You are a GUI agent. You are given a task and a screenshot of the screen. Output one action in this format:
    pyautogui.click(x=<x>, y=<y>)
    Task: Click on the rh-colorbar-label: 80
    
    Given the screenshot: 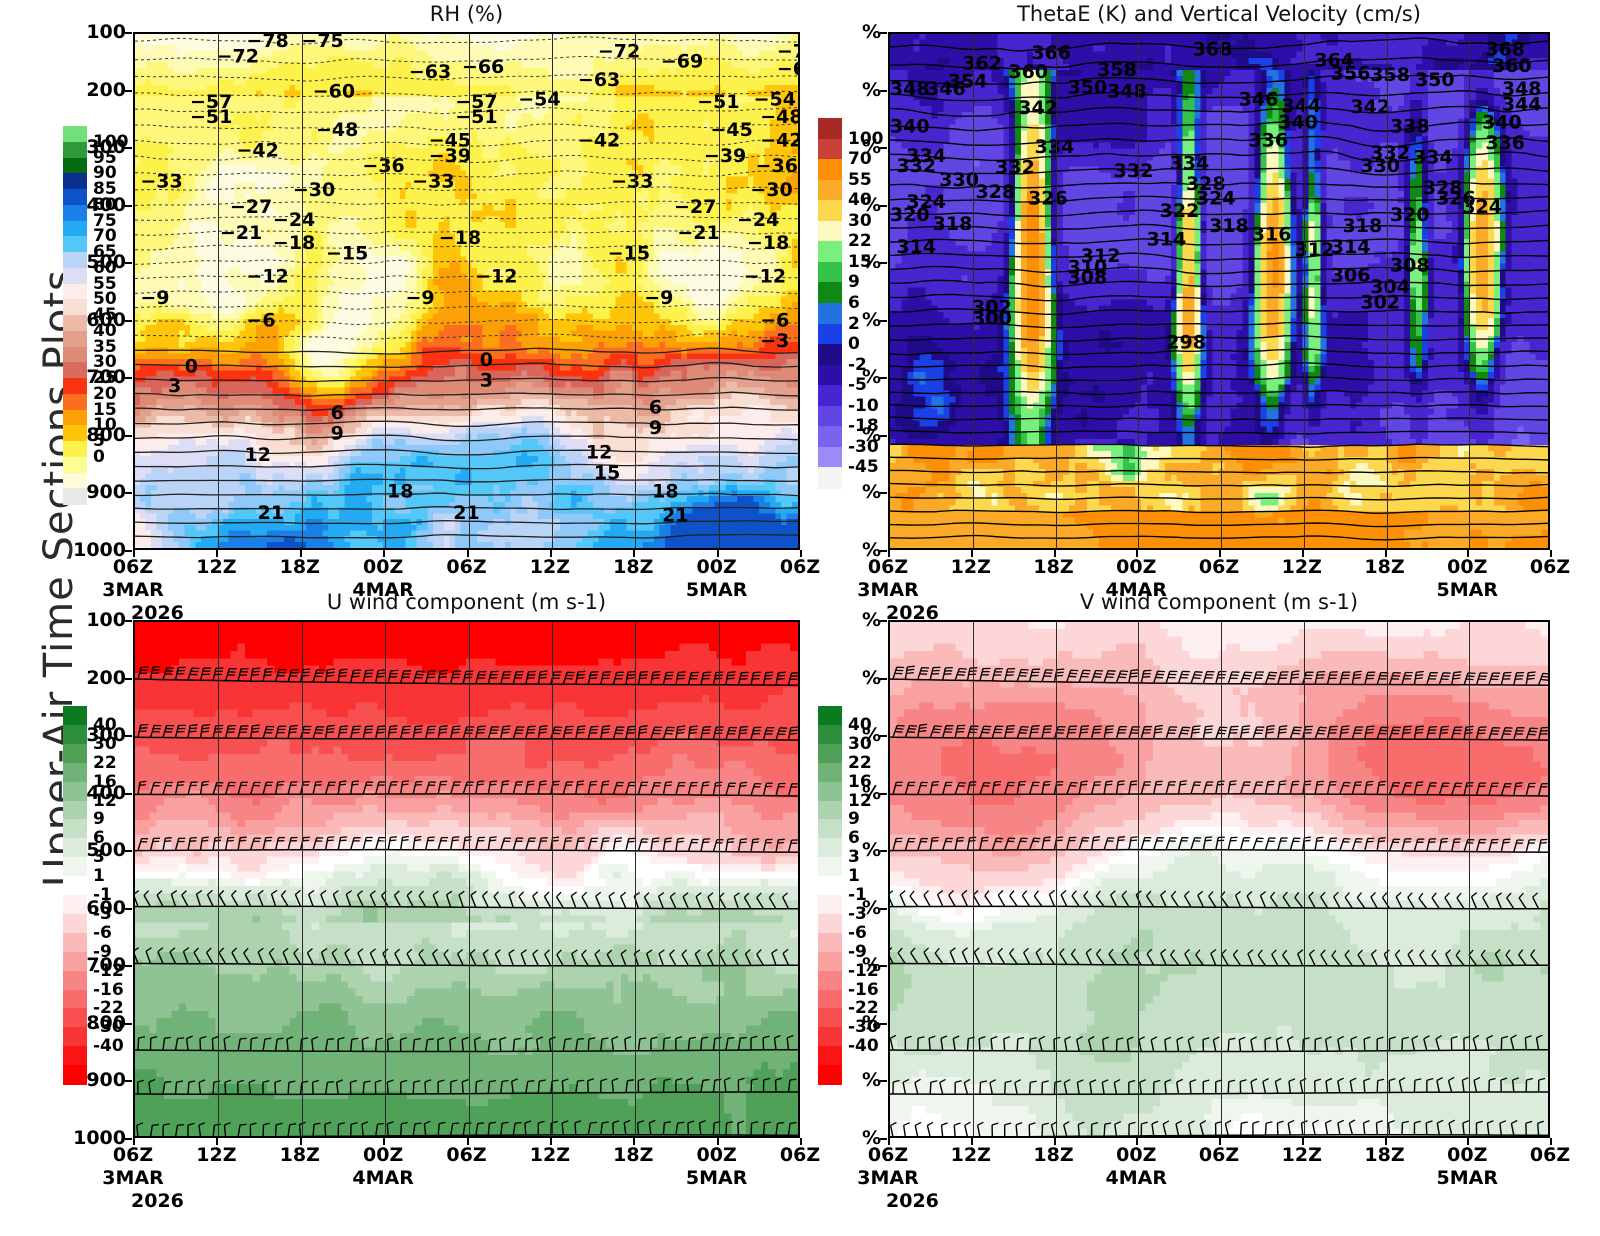 What is the action you would take?
    pyautogui.click(x=105, y=205)
    